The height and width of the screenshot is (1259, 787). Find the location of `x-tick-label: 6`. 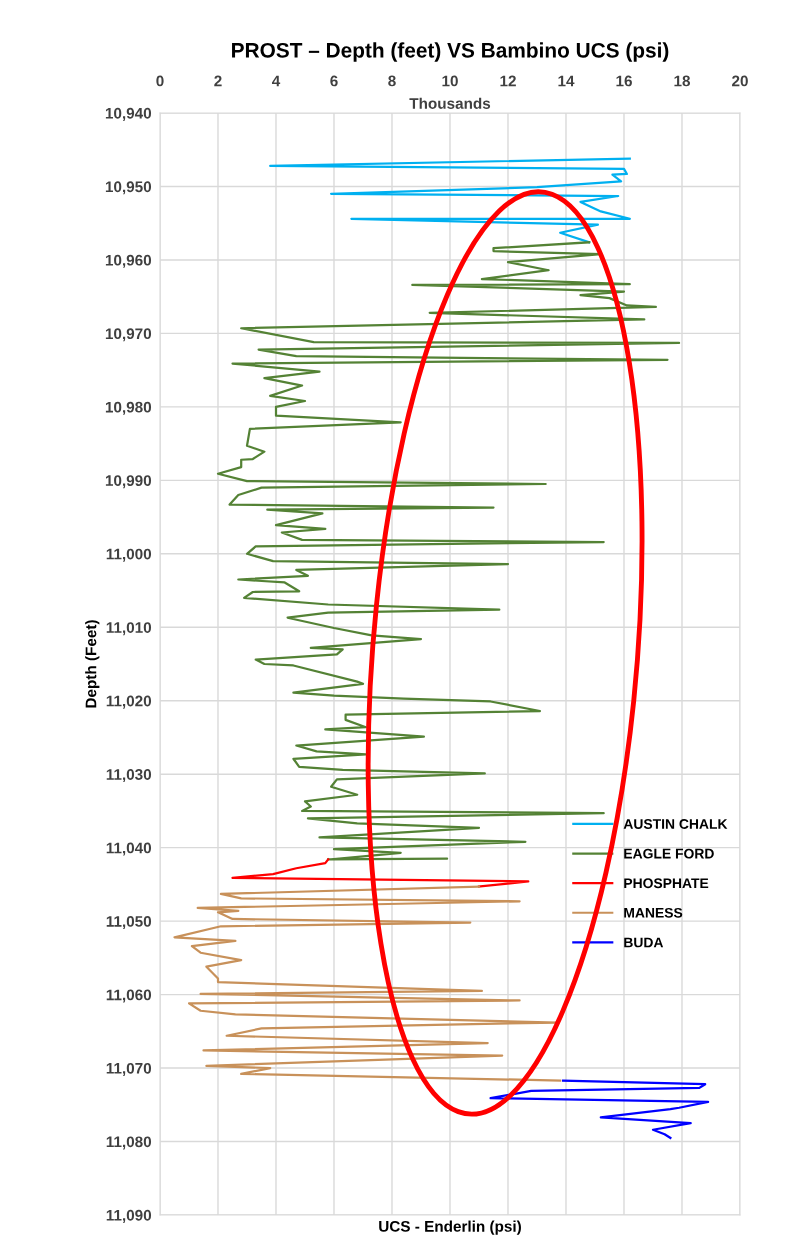

x-tick-label: 6 is located at coordinates (334, 81).